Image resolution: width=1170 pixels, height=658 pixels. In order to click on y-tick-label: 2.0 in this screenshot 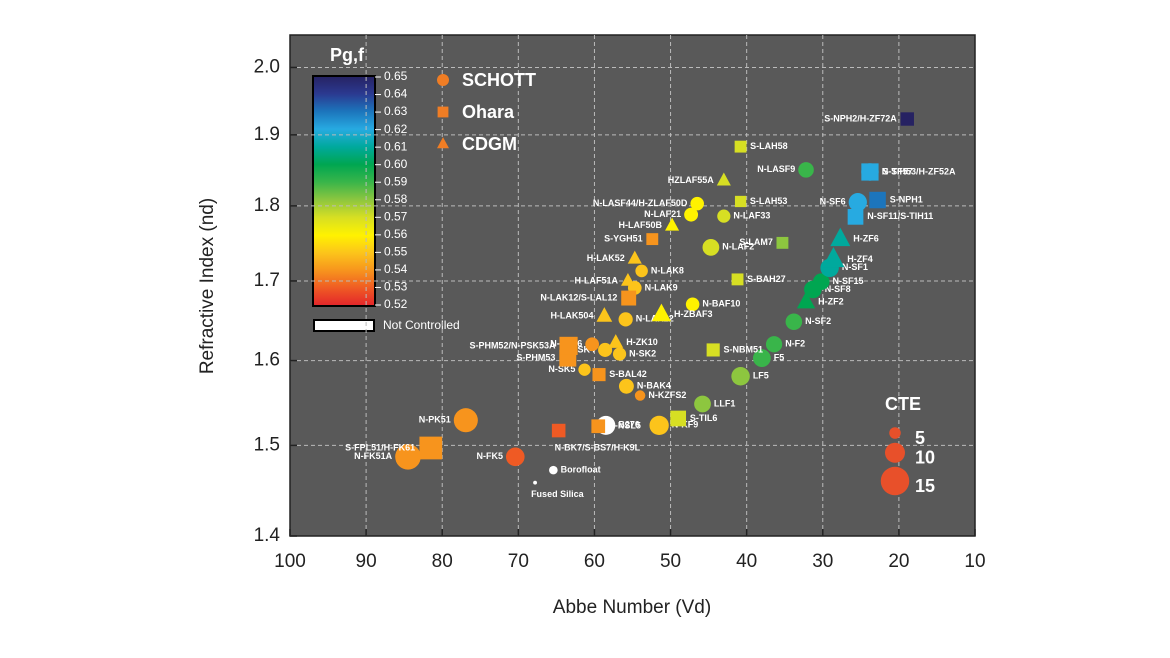, I will do `click(267, 66)`.